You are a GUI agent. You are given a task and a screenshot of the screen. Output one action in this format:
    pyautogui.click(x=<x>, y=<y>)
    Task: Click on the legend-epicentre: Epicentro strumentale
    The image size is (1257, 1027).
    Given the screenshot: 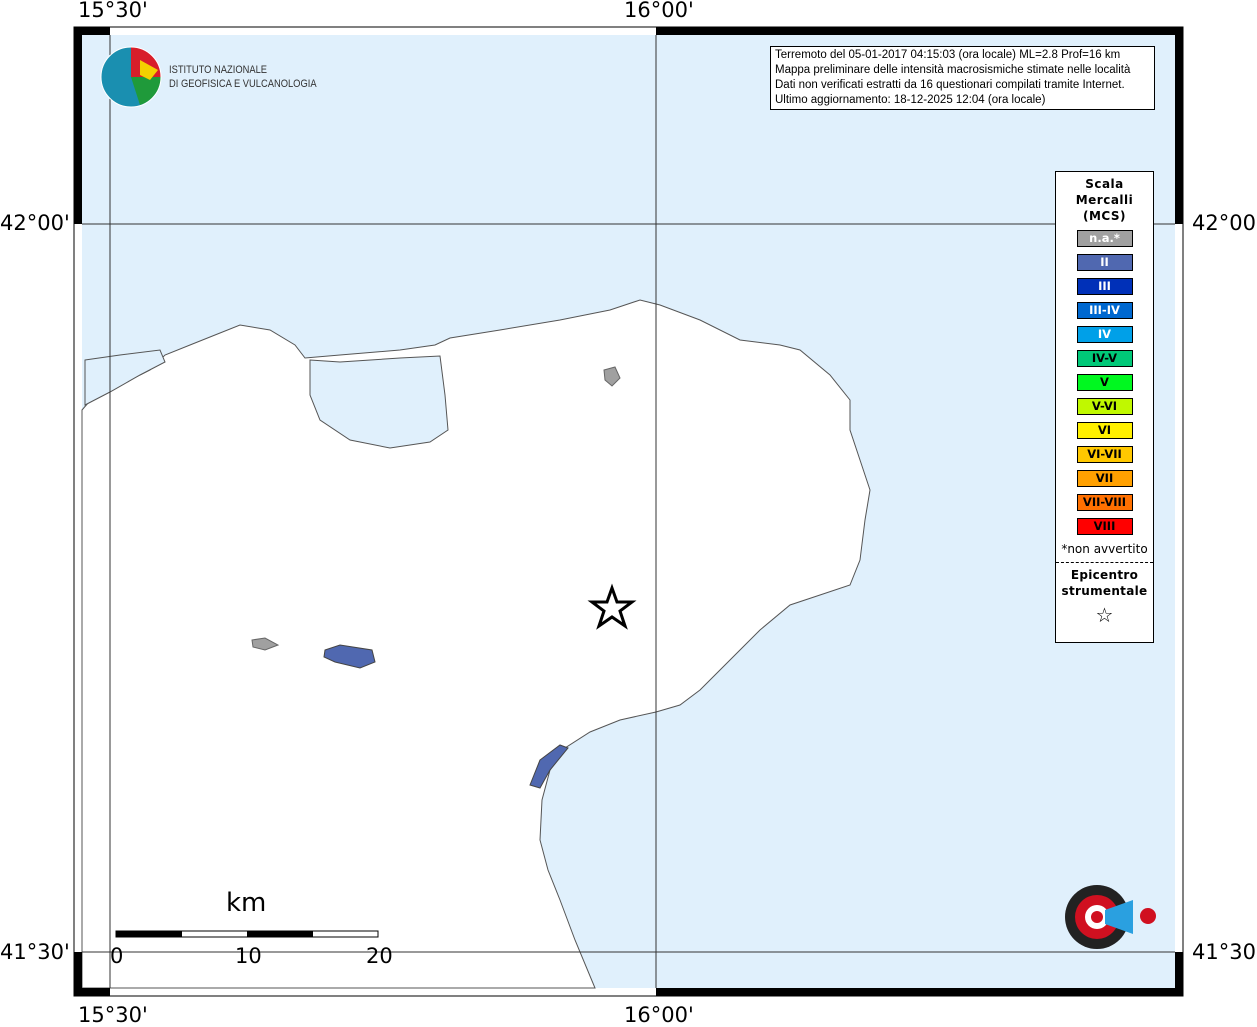 What is the action you would take?
    pyautogui.click(x=1104, y=583)
    